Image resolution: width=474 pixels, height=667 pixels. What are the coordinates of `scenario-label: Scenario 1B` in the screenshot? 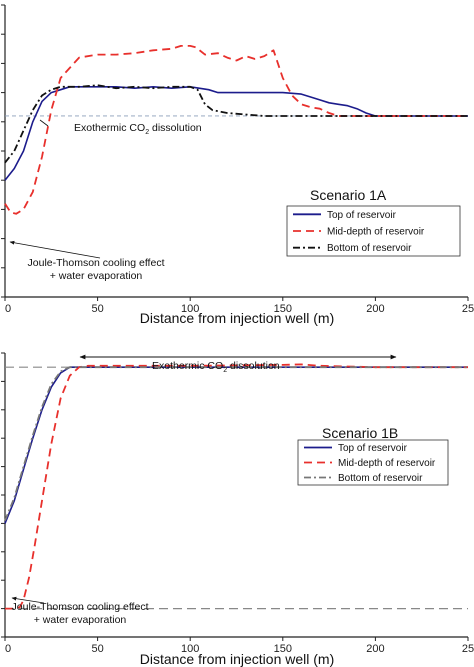 It's located at (360, 433).